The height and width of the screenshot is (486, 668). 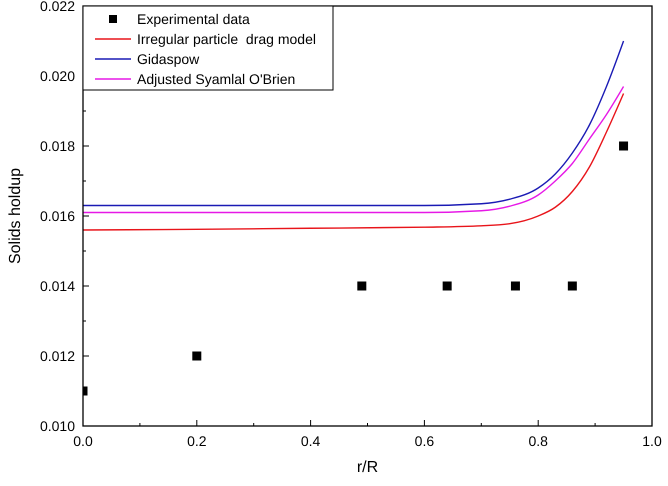 What do you see at coordinates (538, 441) in the screenshot?
I see `x-tick-label: 0.8` at bounding box center [538, 441].